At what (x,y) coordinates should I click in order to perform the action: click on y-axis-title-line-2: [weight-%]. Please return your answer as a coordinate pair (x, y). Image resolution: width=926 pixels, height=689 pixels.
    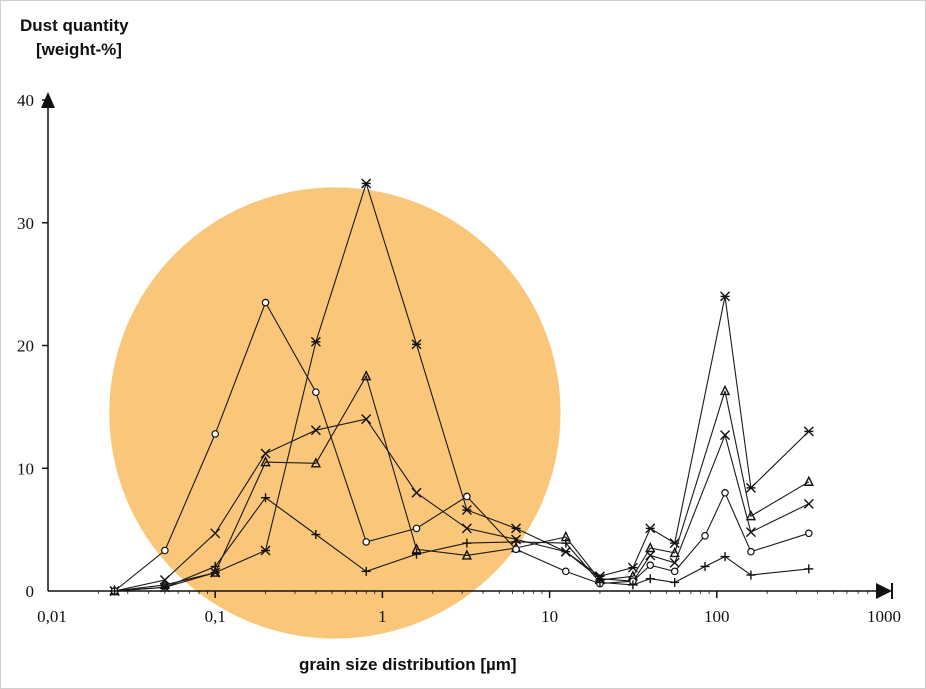
    Looking at the image, I should click on (79, 49).